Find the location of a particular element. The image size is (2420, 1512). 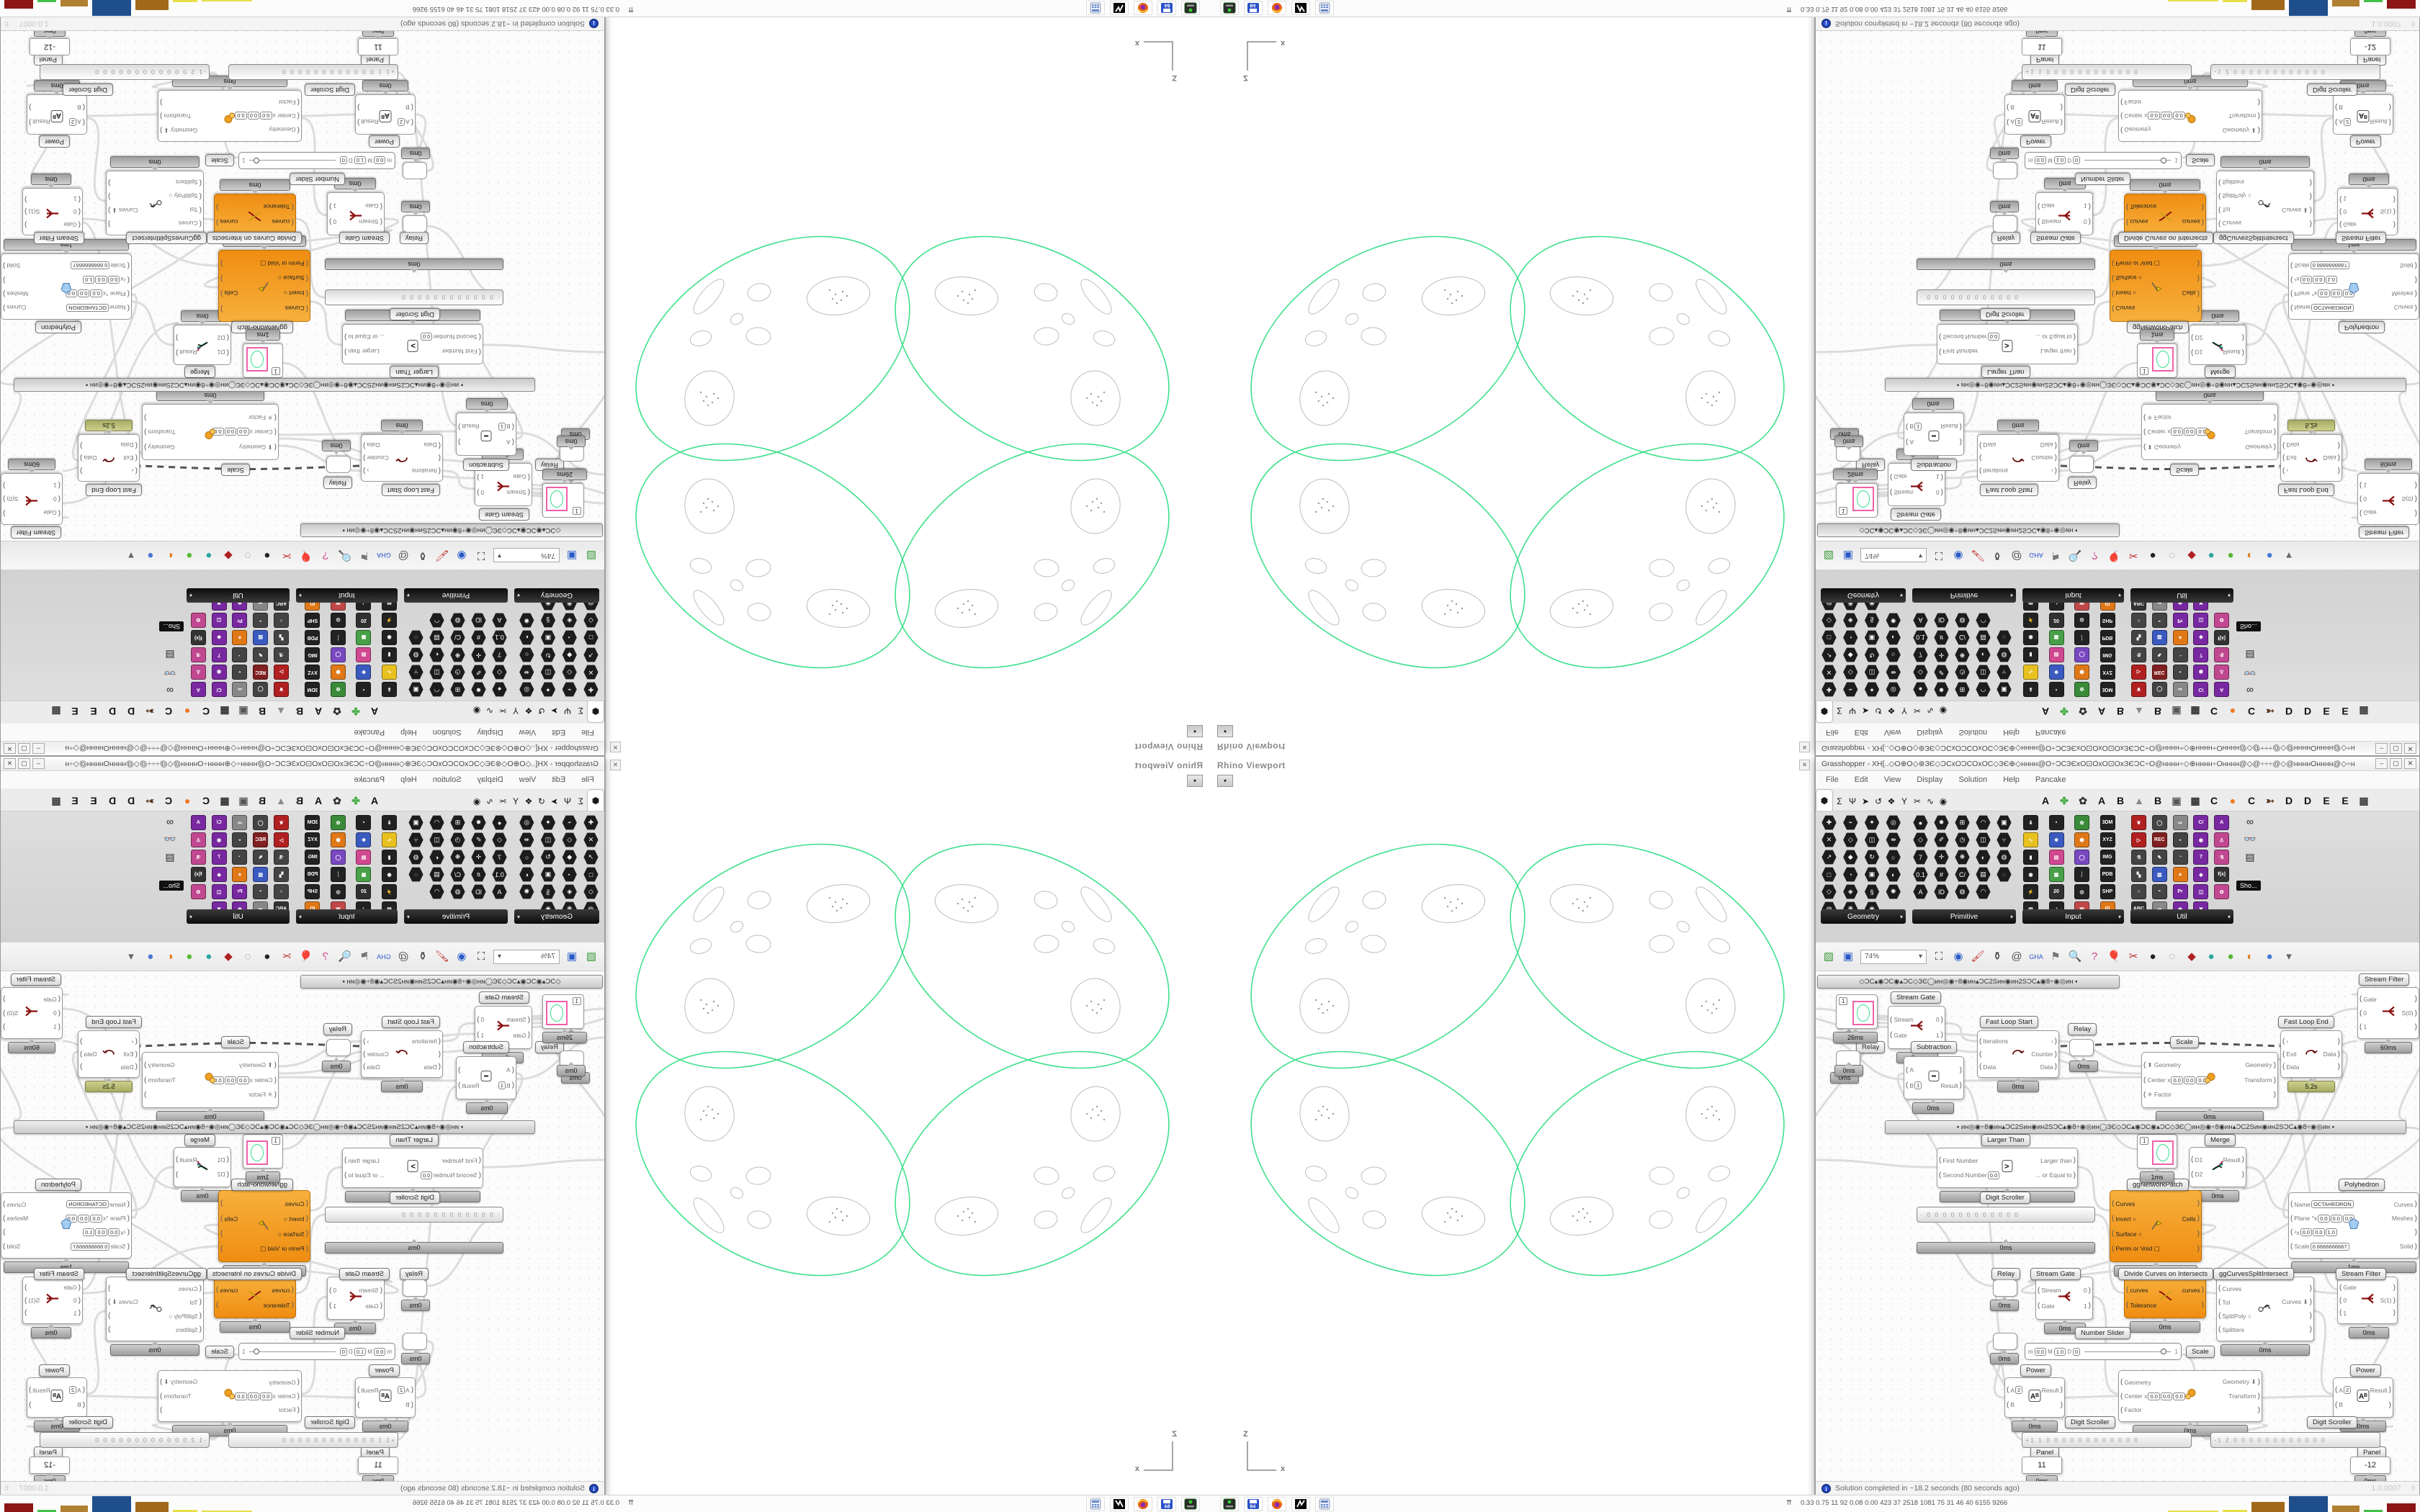

component-icon: ◉ is located at coordinates (389, 637).